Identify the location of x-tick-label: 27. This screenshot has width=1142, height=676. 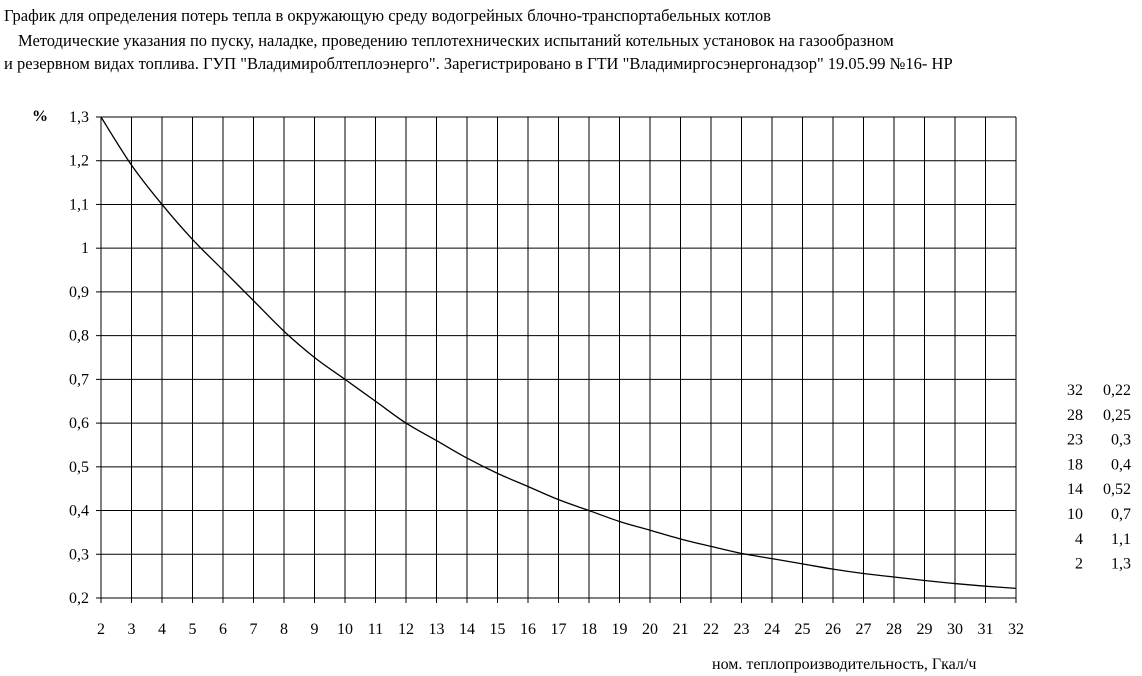
(864, 629).